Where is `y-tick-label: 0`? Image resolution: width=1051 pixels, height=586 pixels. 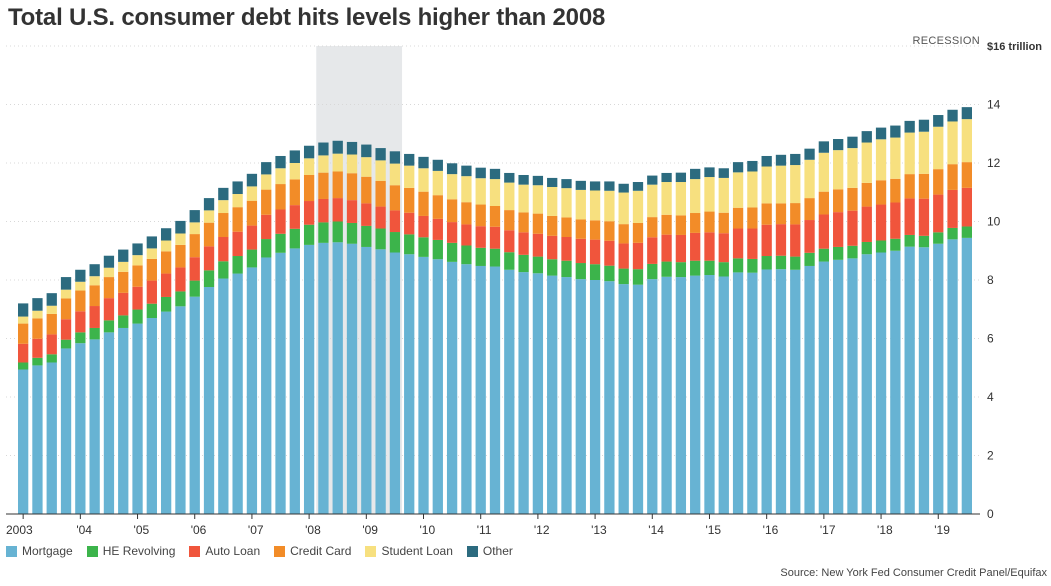 y-tick-label: 0 is located at coordinates (990, 514).